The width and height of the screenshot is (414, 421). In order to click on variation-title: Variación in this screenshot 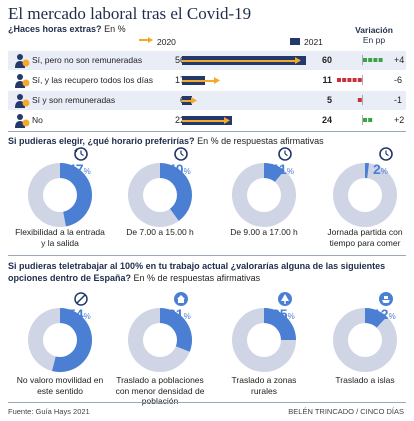, I will do `click(374, 30)`.